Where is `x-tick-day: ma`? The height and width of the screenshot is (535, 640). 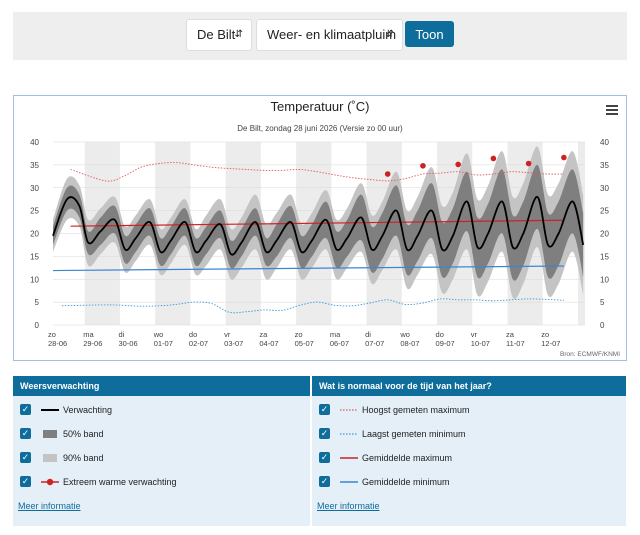 x-tick-day: ma is located at coordinates (335, 334).